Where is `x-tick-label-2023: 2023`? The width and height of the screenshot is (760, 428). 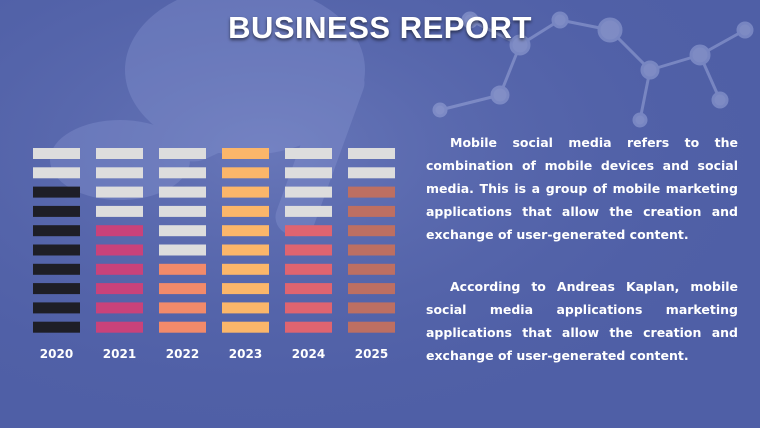
x-tick-label-2023: 2023 is located at coordinates (245, 354).